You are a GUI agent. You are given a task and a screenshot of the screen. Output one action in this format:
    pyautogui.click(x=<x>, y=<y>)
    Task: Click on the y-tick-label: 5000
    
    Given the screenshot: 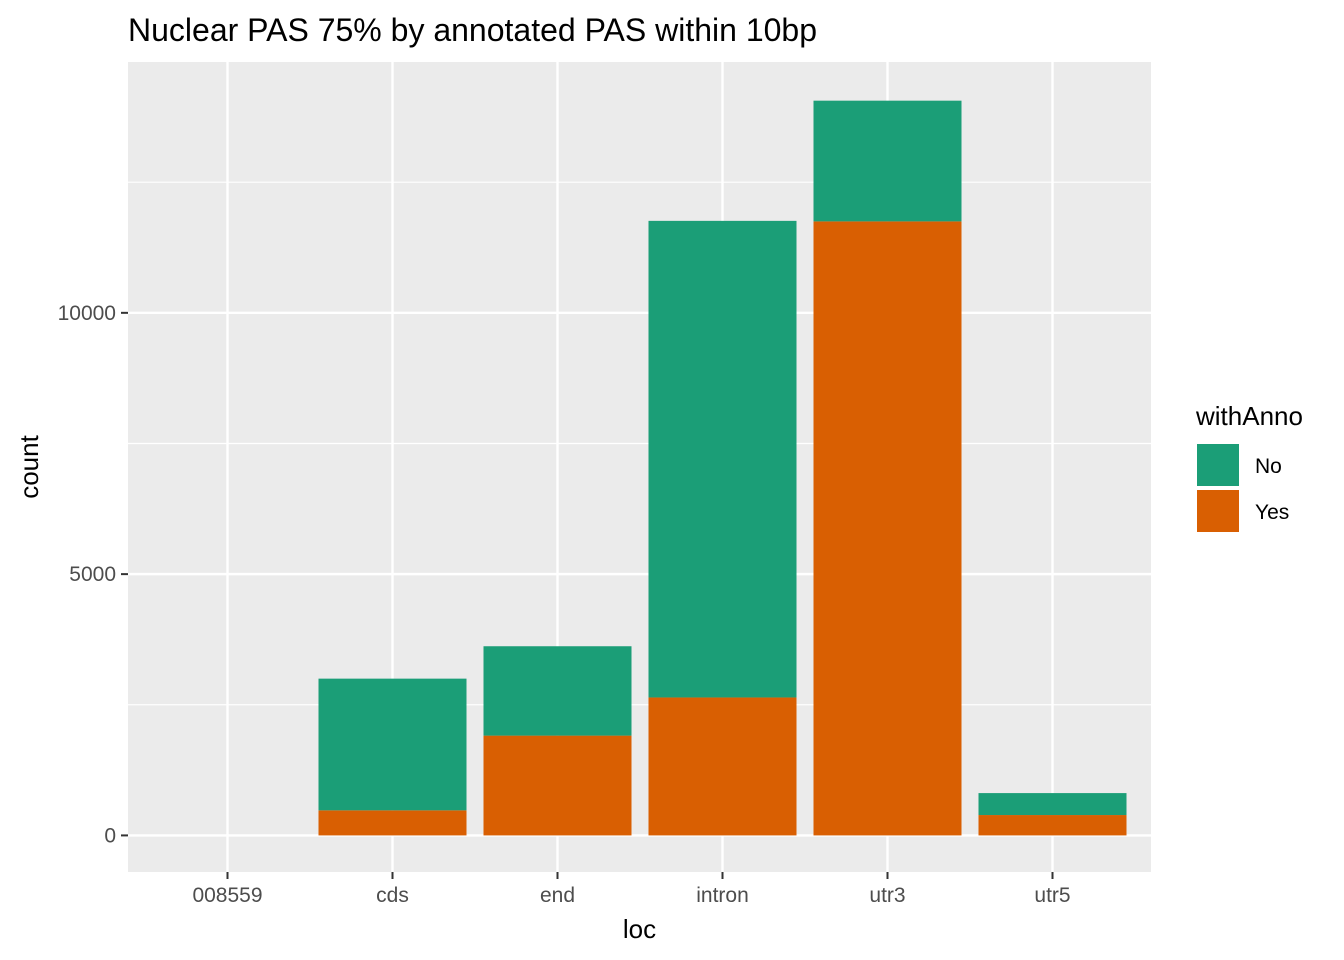 What is the action you would take?
    pyautogui.click(x=92, y=574)
    